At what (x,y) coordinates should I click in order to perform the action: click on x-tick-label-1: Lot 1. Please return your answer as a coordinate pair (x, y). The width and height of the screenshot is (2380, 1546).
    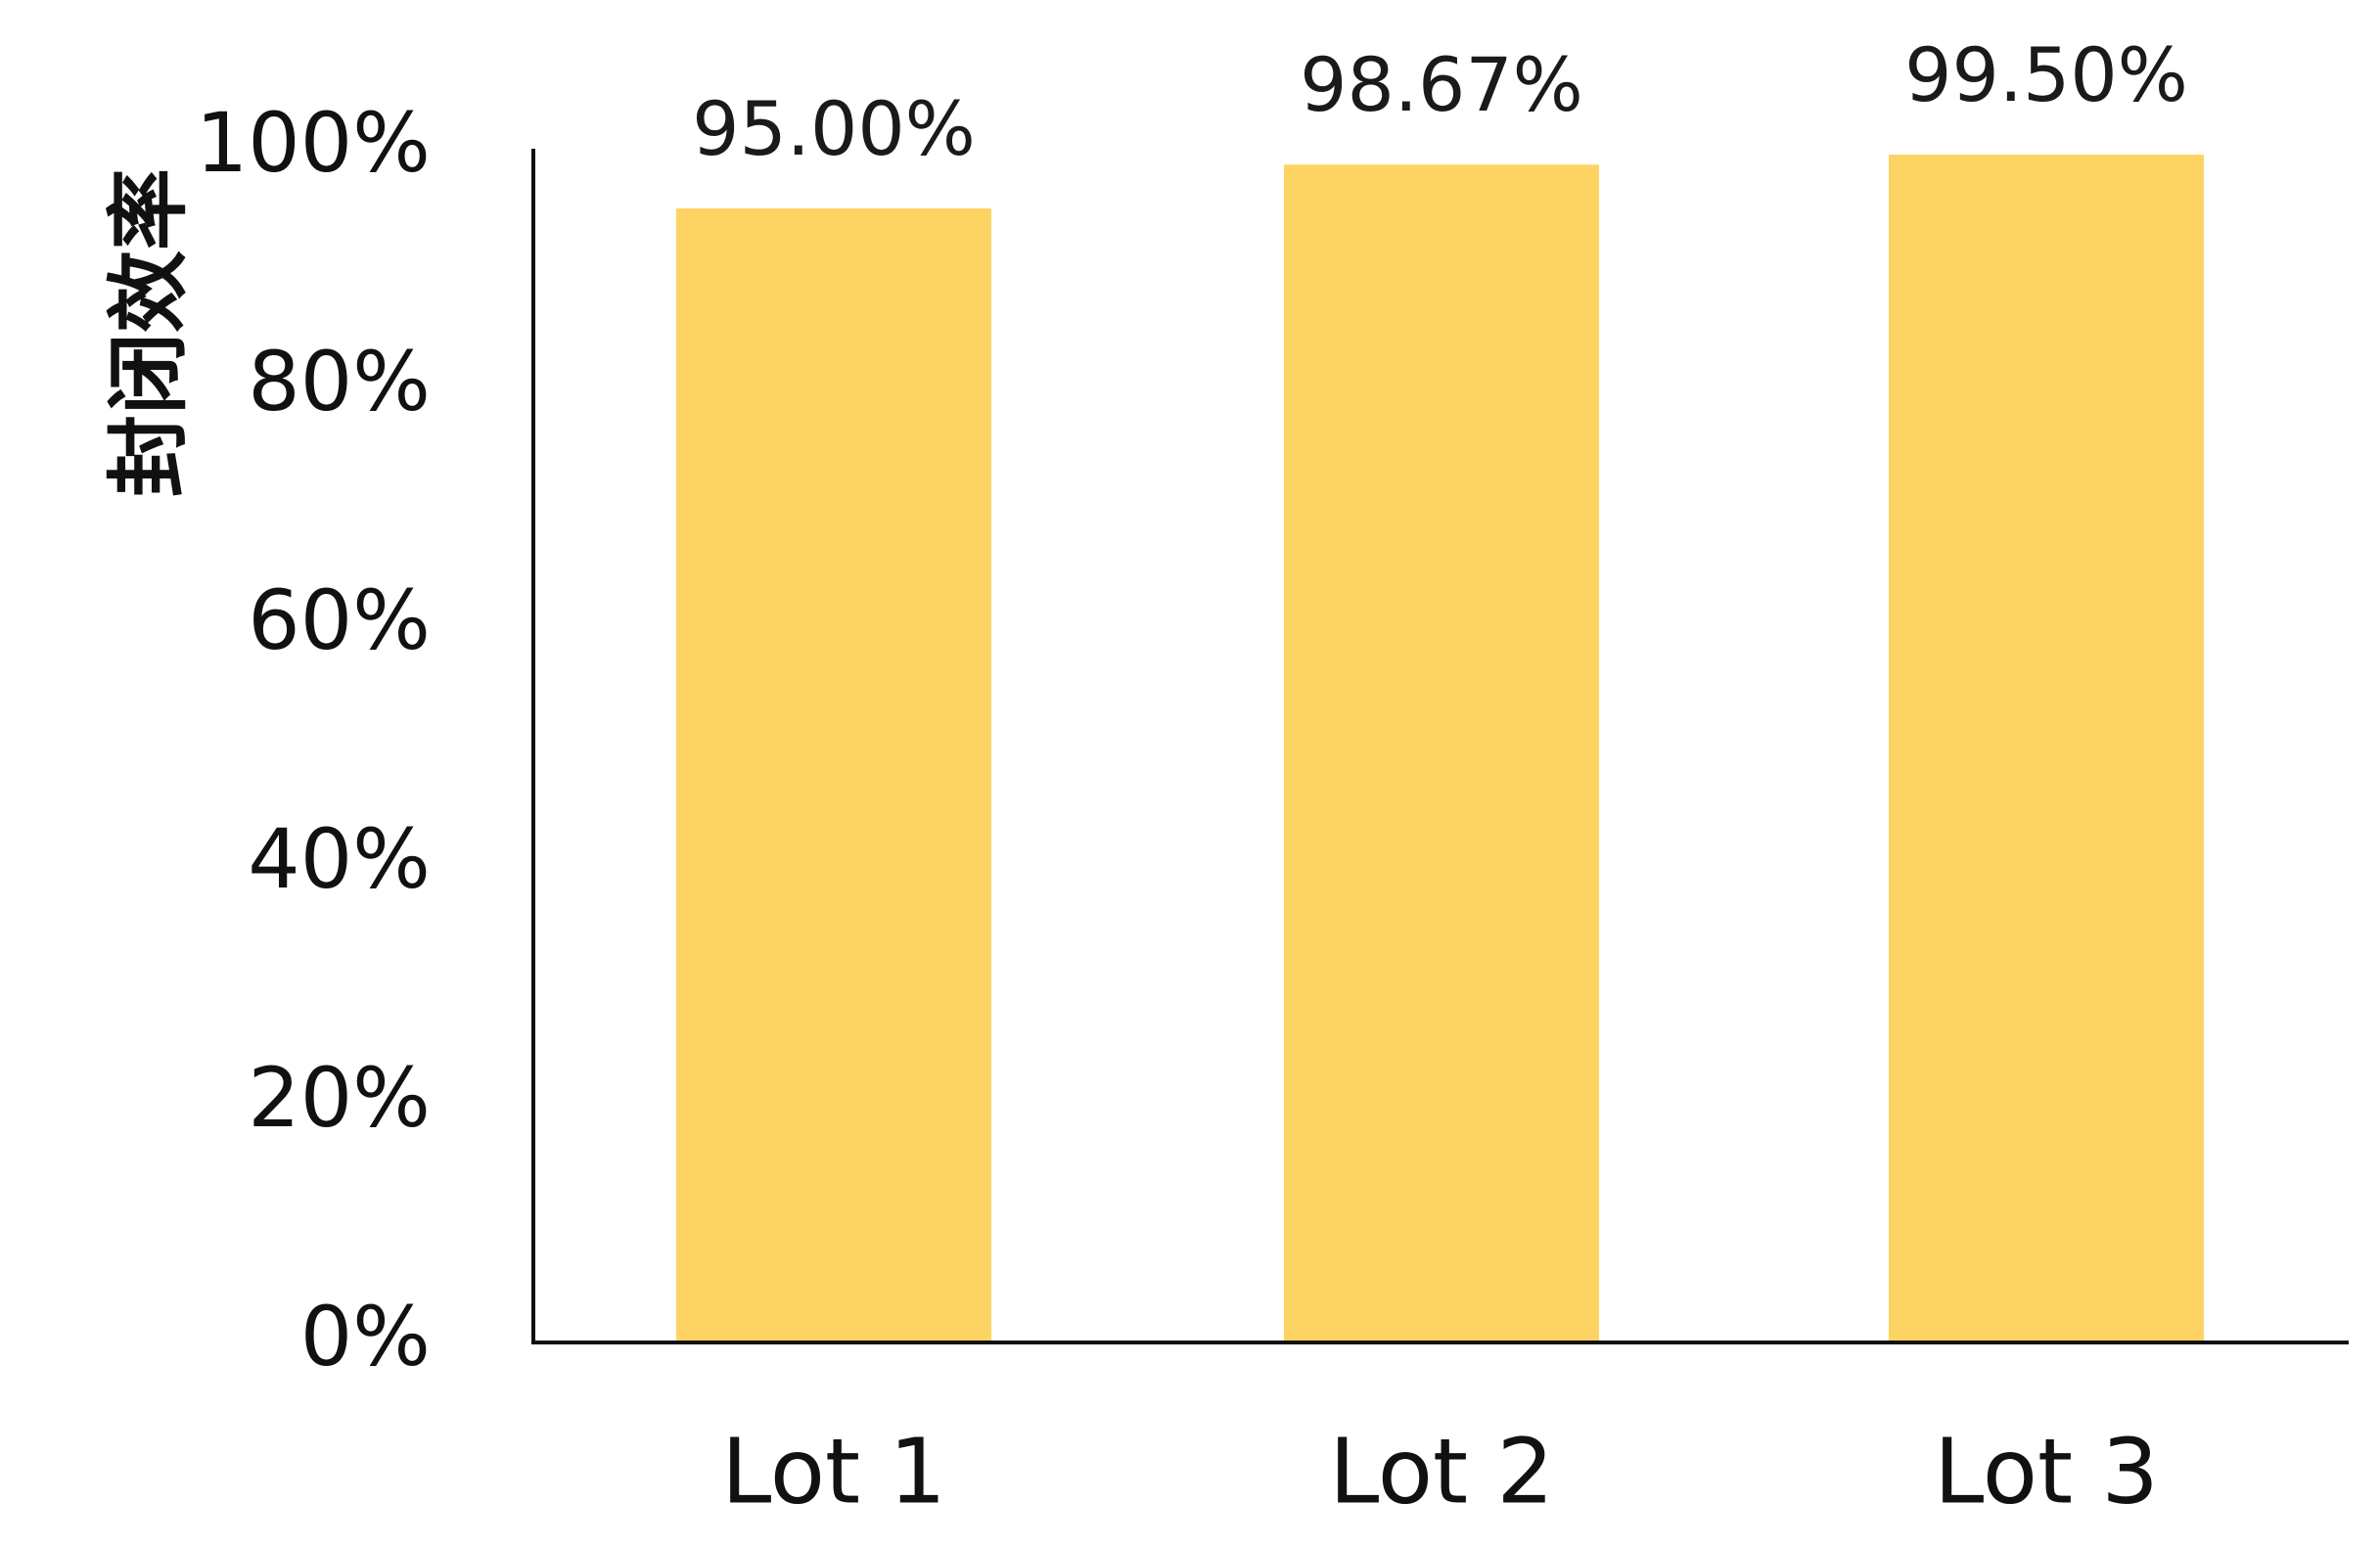
    Looking at the image, I should click on (833, 1471).